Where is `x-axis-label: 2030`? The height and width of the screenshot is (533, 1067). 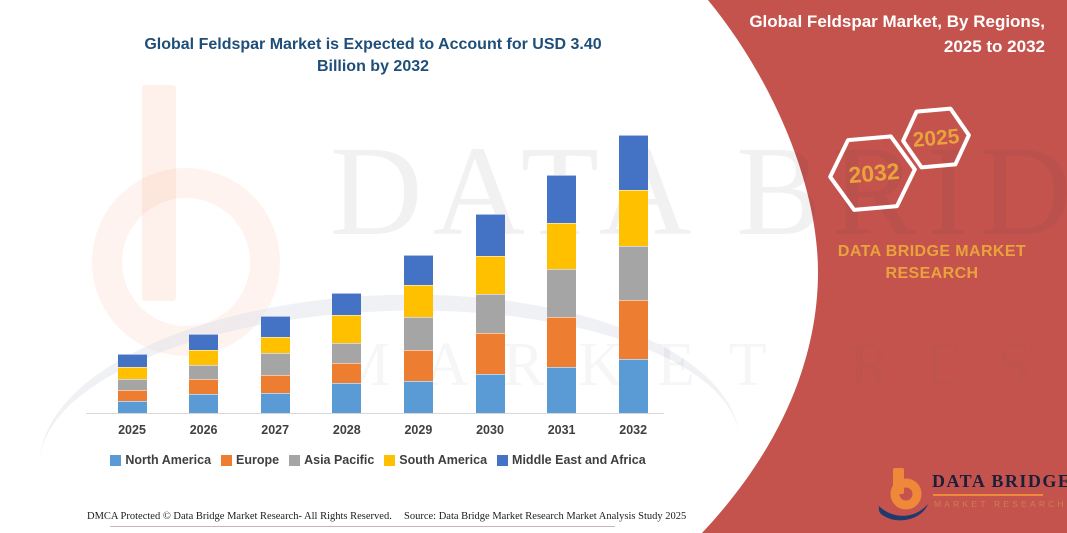
x-axis-label: 2030 is located at coordinates (490, 430).